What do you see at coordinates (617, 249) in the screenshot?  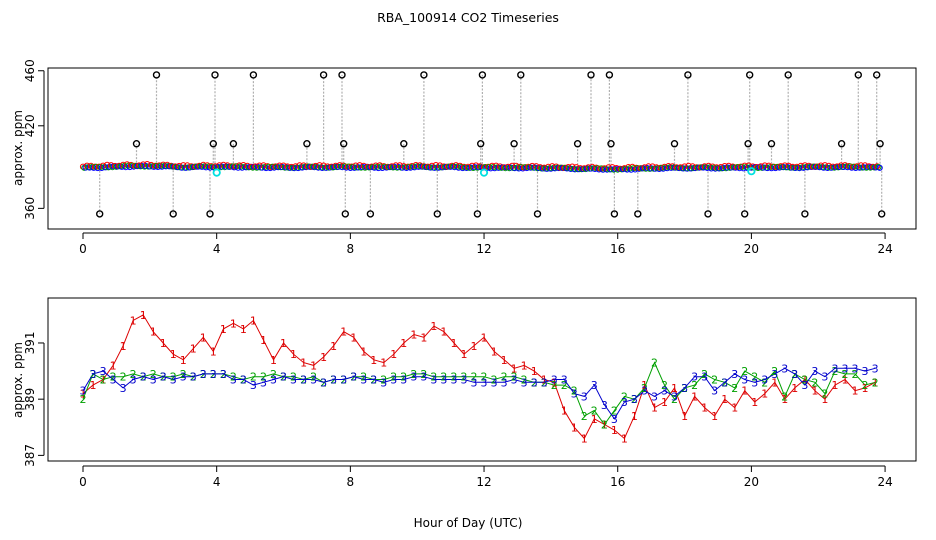 I see `x-tick-label: 16` at bounding box center [617, 249].